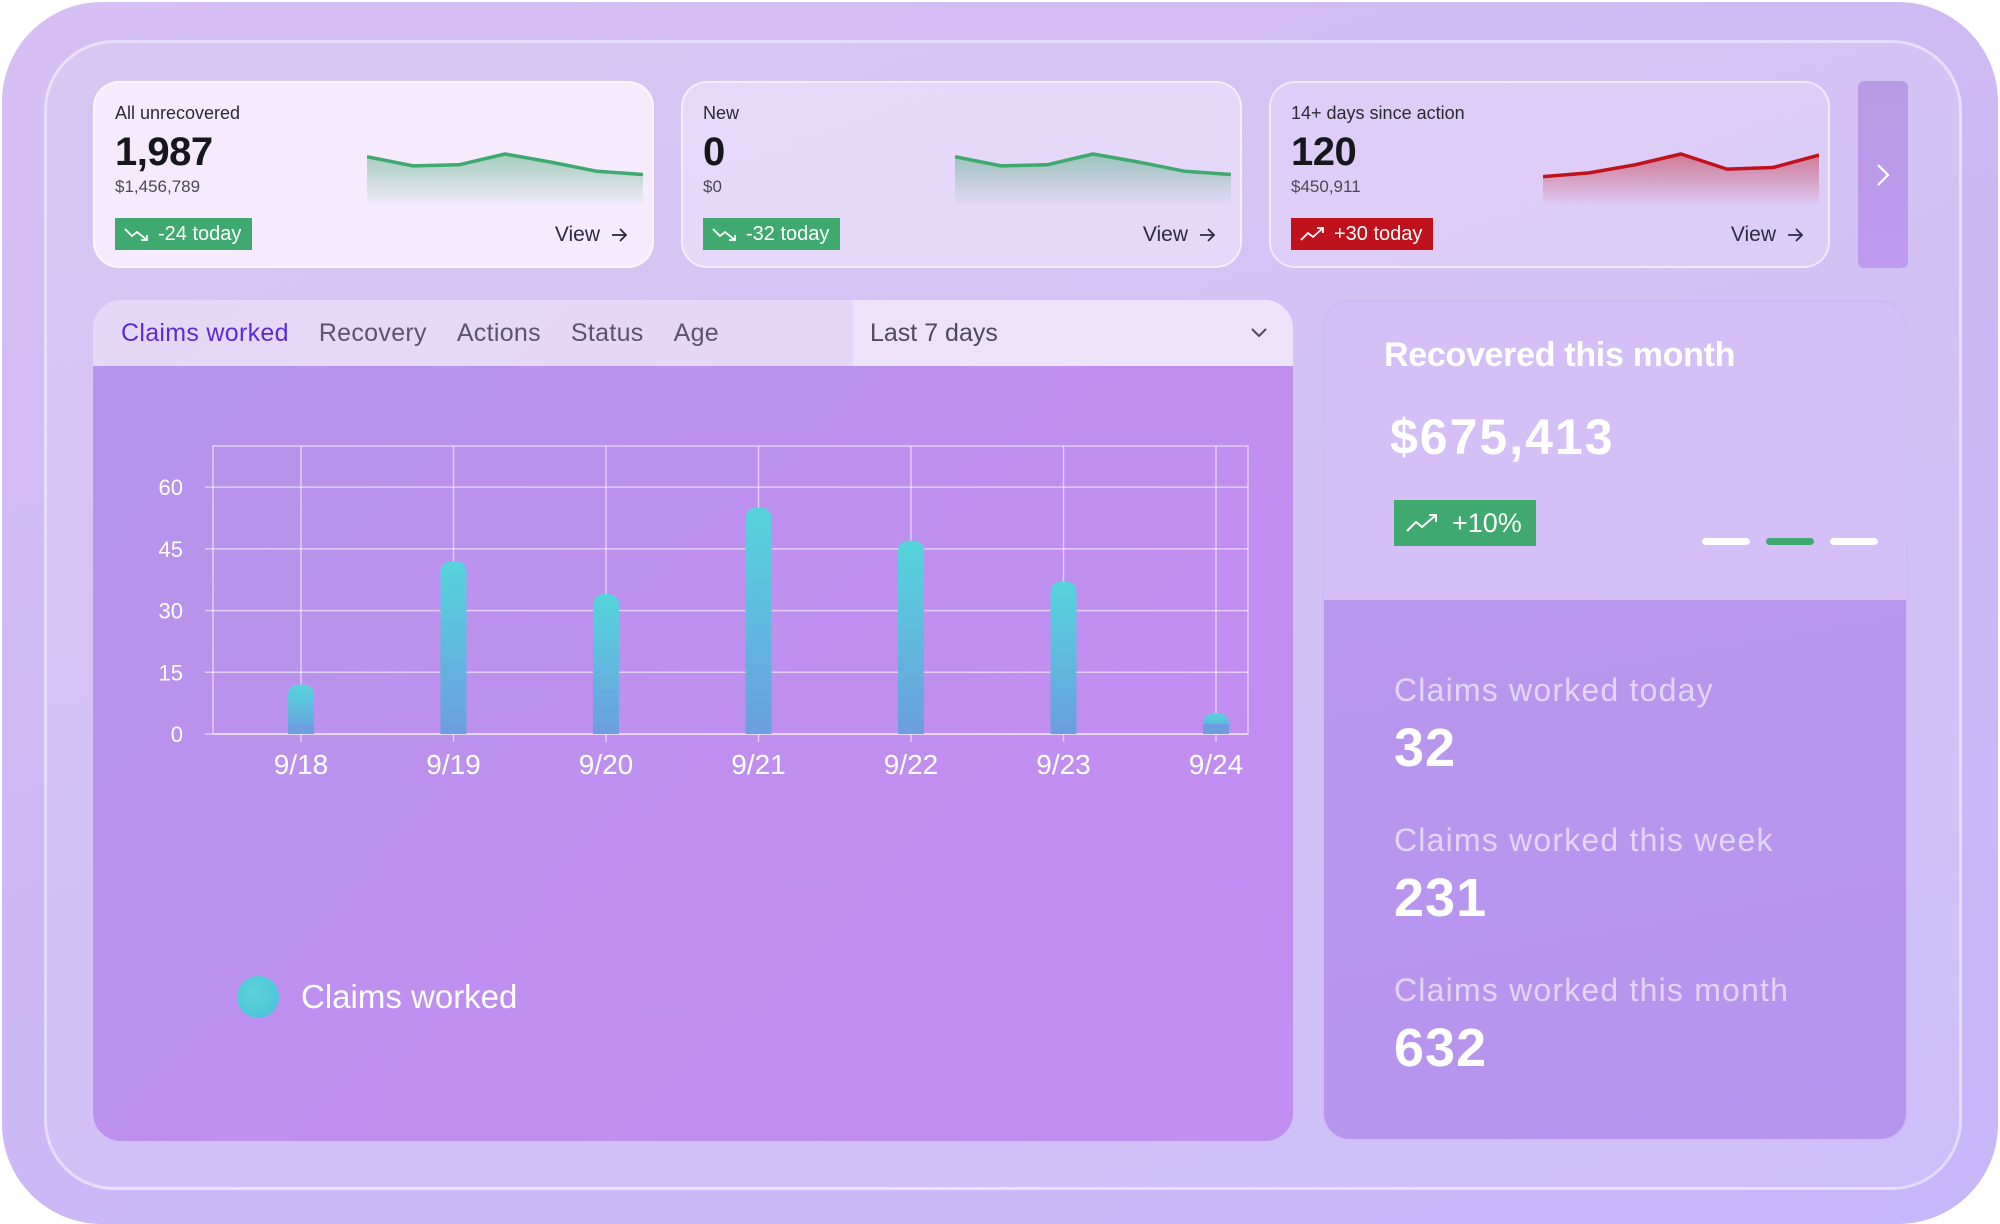  What do you see at coordinates (1378, 233) in the screenshot?
I see `trend-badge-label: +30 today` at bounding box center [1378, 233].